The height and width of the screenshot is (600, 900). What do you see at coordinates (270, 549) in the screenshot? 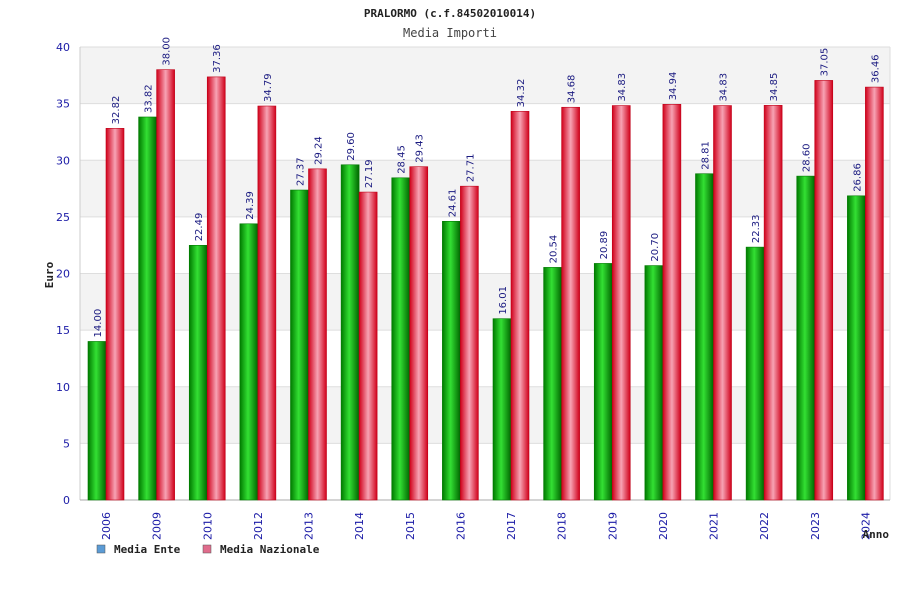
I see `legend-label: Media Nazionale` at bounding box center [270, 549].